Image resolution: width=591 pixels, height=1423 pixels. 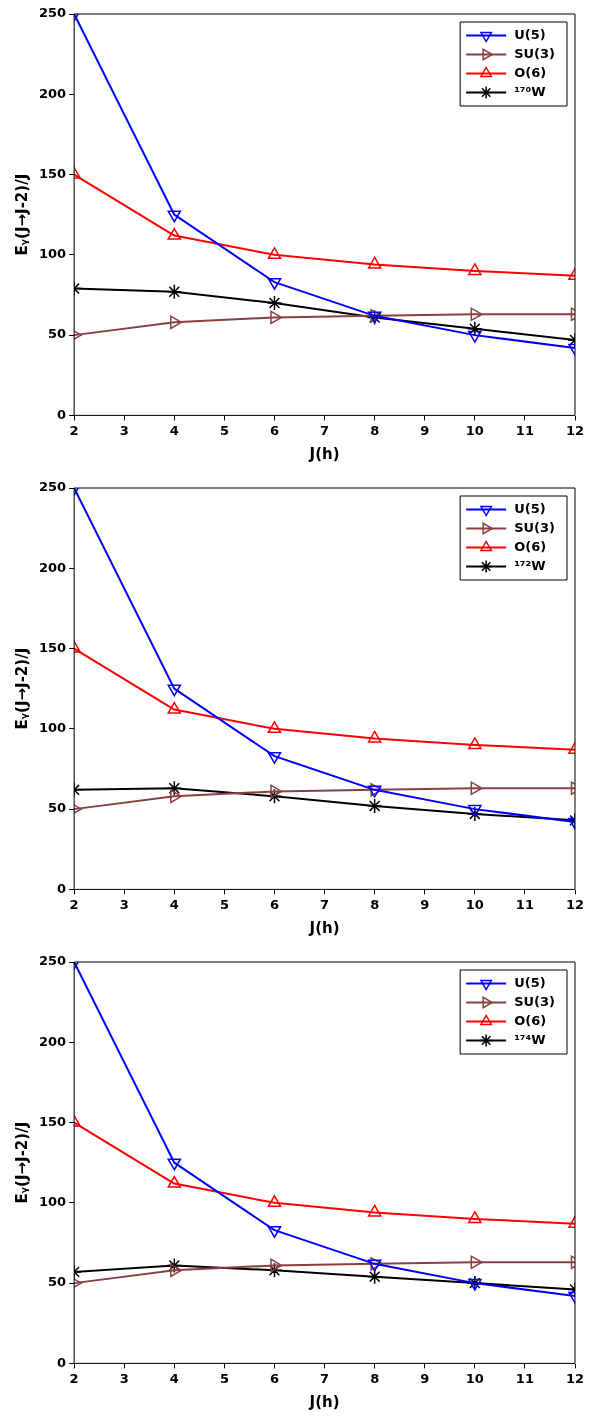 What do you see at coordinates (530, 565) in the screenshot?
I see `legend-label: ¹⁷²W` at bounding box center [530, 565].